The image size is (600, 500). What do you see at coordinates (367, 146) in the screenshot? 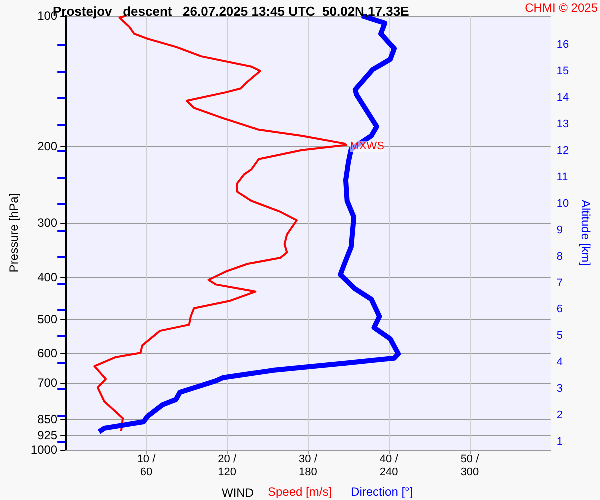
I see `annotation: MXWS` at bounding box center [367, 146].